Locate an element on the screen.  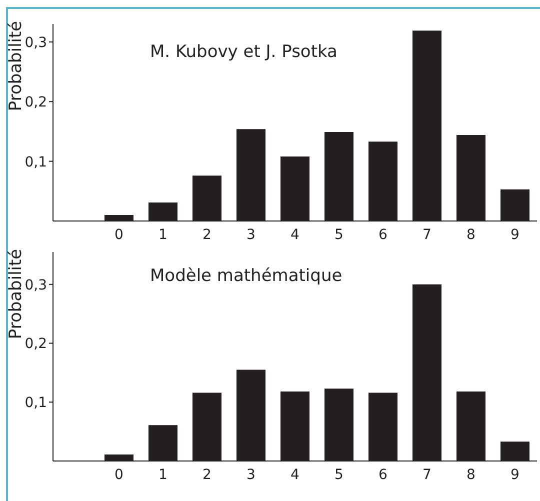
text: Modèle mathématique is located at coordinates (246, 276).